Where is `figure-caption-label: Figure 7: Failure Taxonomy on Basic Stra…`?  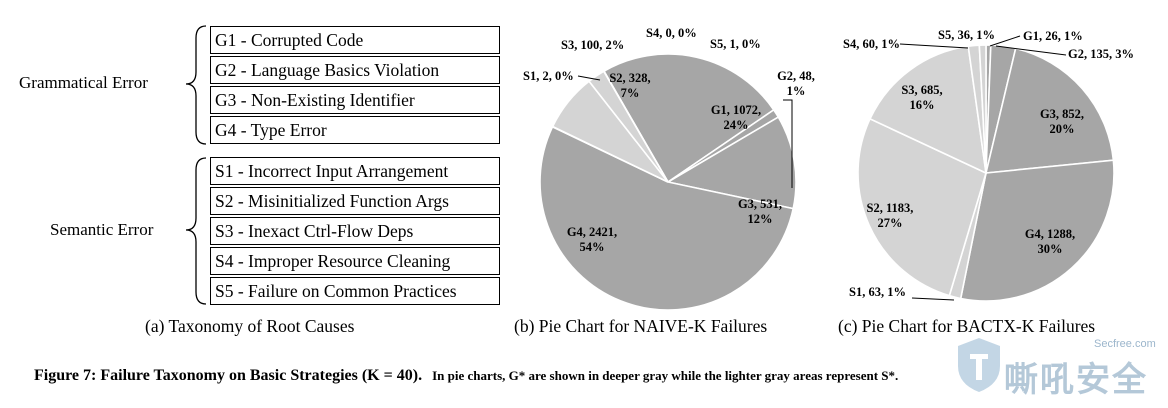 figure-caption-label: Figure 7: Failure Taxonomy on Basic Stra… is located at coordinates (228, 375).